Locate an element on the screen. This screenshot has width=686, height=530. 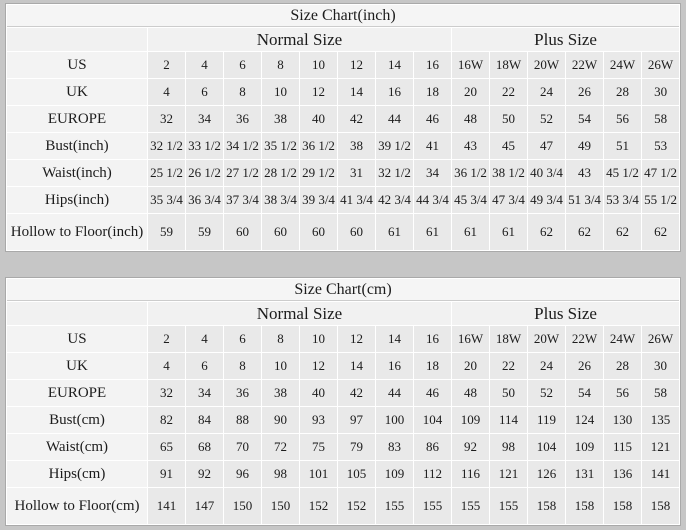
size-value: 44 3/4 is located at coordinates (432, 200).